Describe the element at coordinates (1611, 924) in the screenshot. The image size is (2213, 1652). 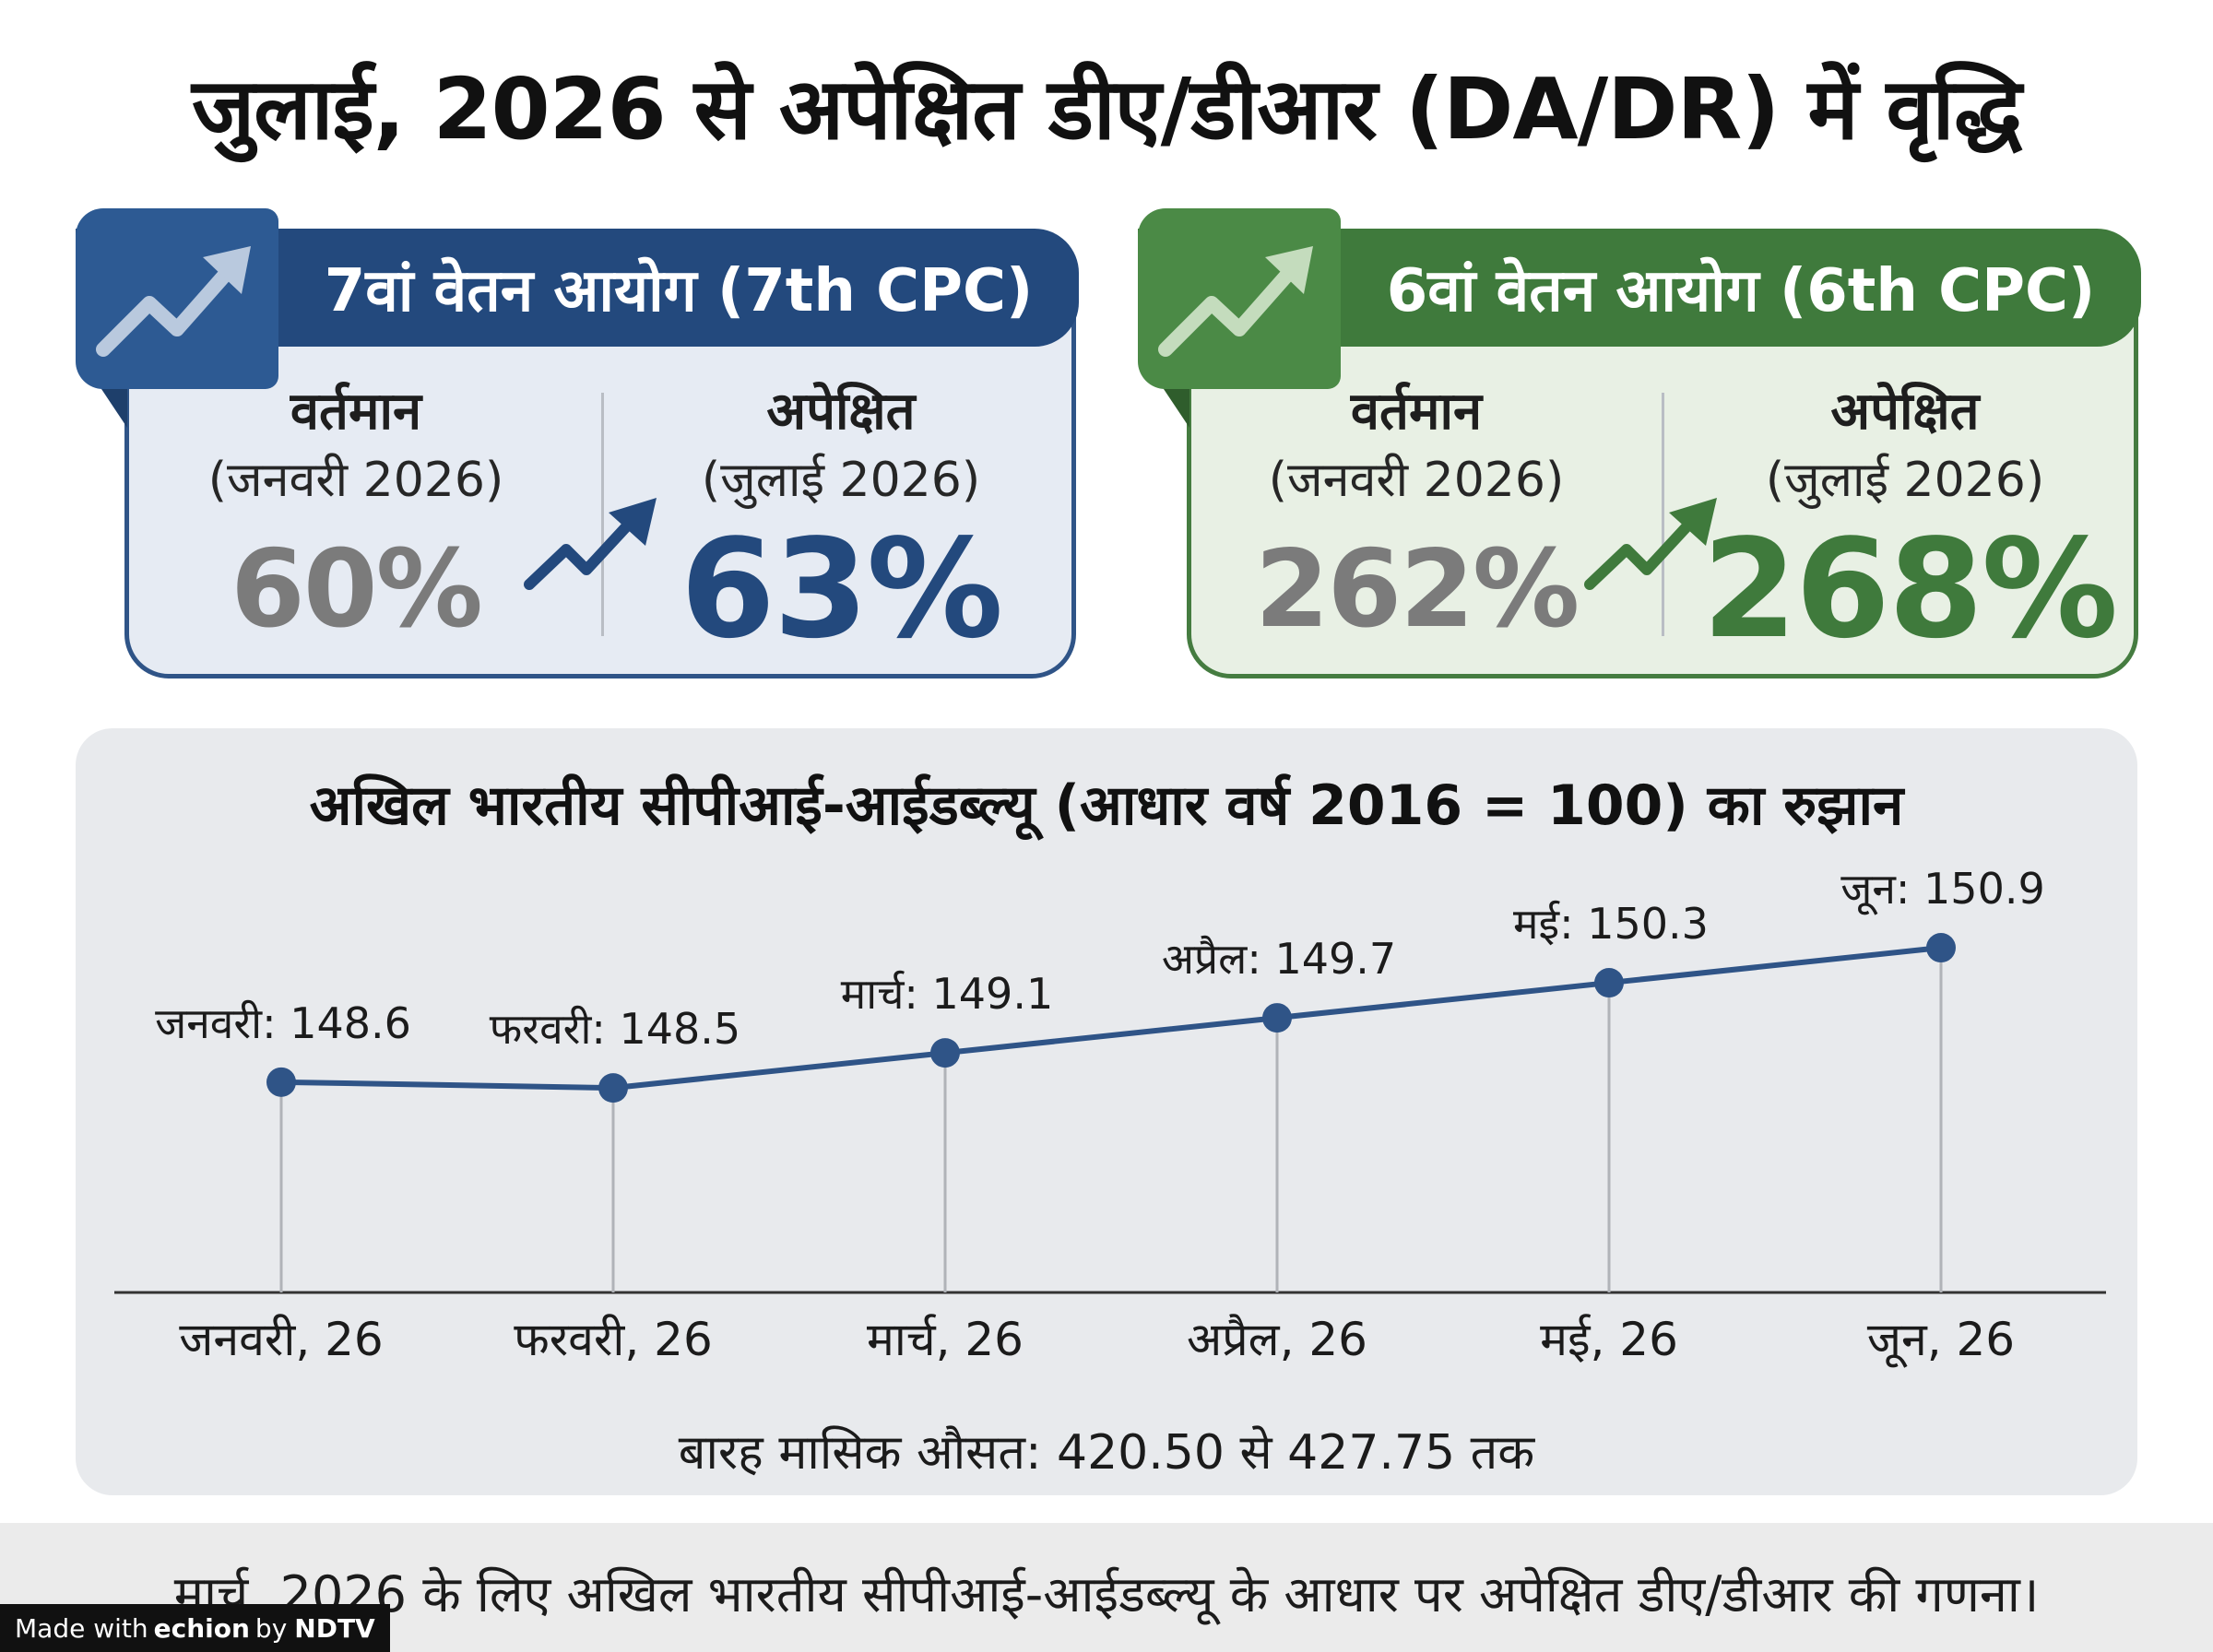
I see `data-label: मई: 150.3` at that location.